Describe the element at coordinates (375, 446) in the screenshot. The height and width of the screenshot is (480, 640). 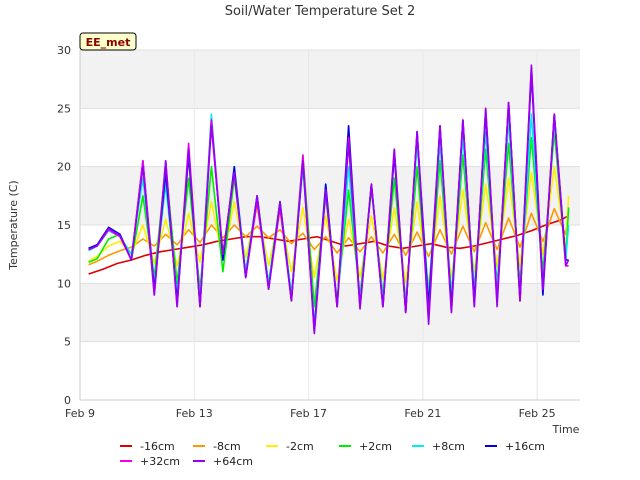
I see `legend-label: +2cm` at that location.